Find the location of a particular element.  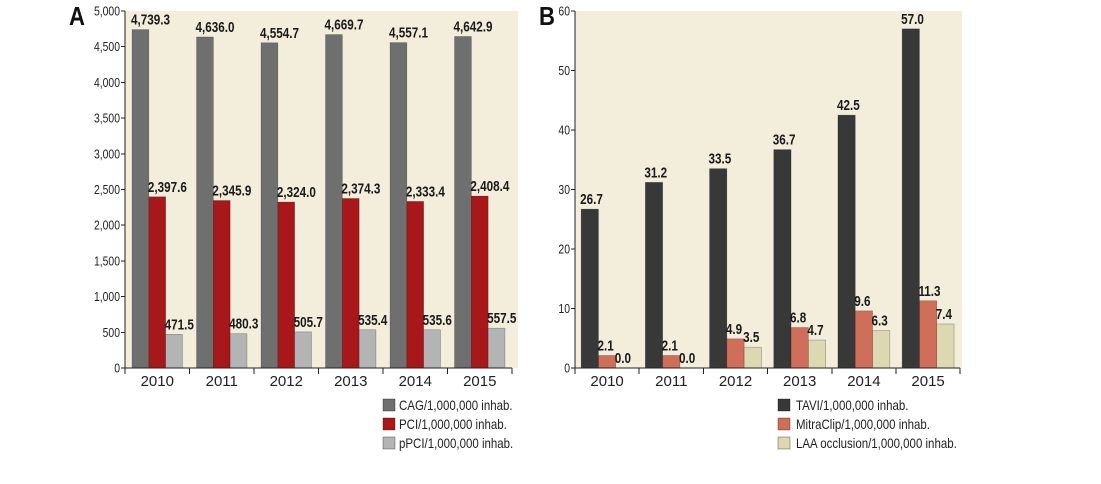

legend-swatch-tavi is located at coordinates (784, 405).